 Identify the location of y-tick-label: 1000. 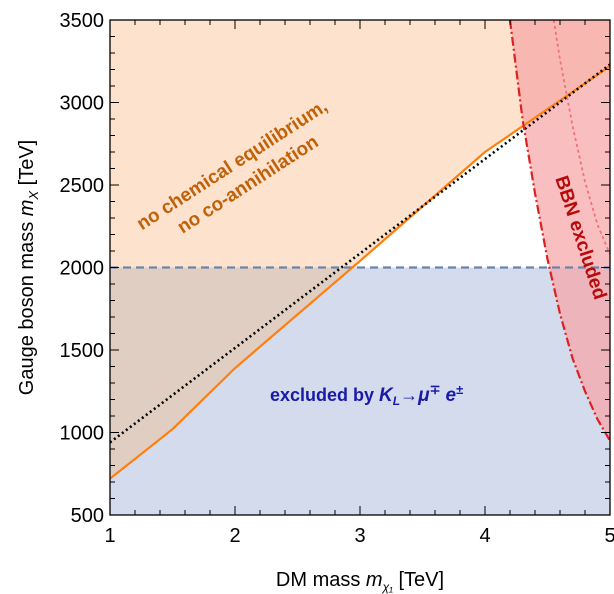
(82, 434).